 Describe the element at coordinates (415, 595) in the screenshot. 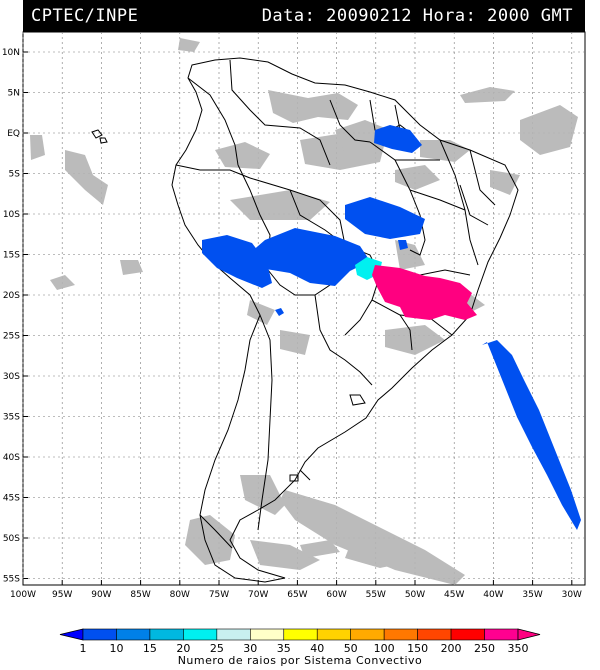

I see `lon-label: 50W` at that location.